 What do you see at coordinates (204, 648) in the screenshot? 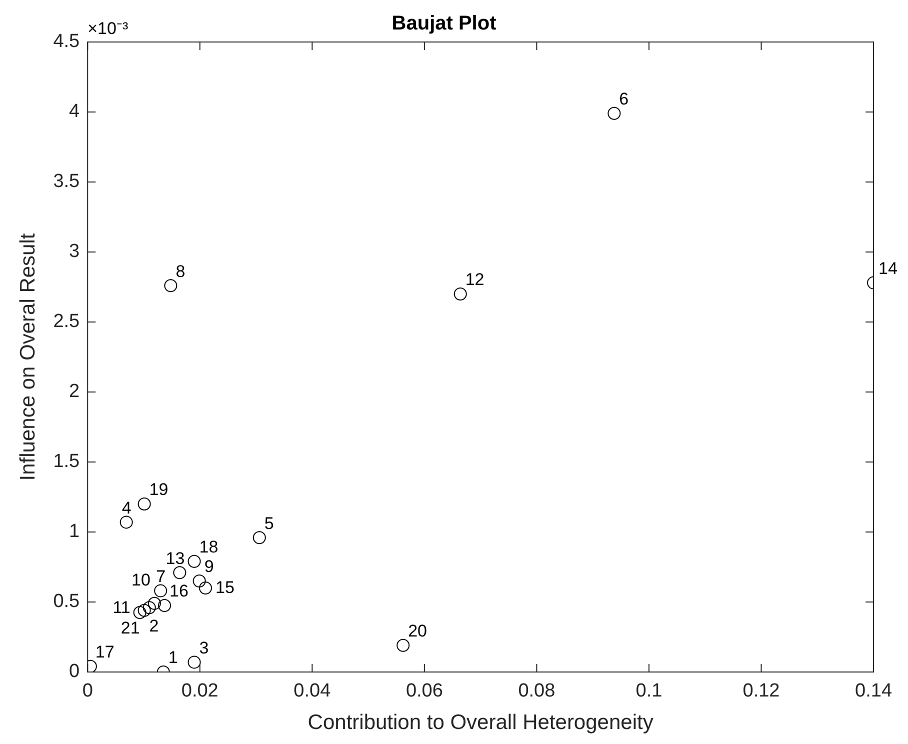
I see `annotation: 3` at bounding box center [204, 648].